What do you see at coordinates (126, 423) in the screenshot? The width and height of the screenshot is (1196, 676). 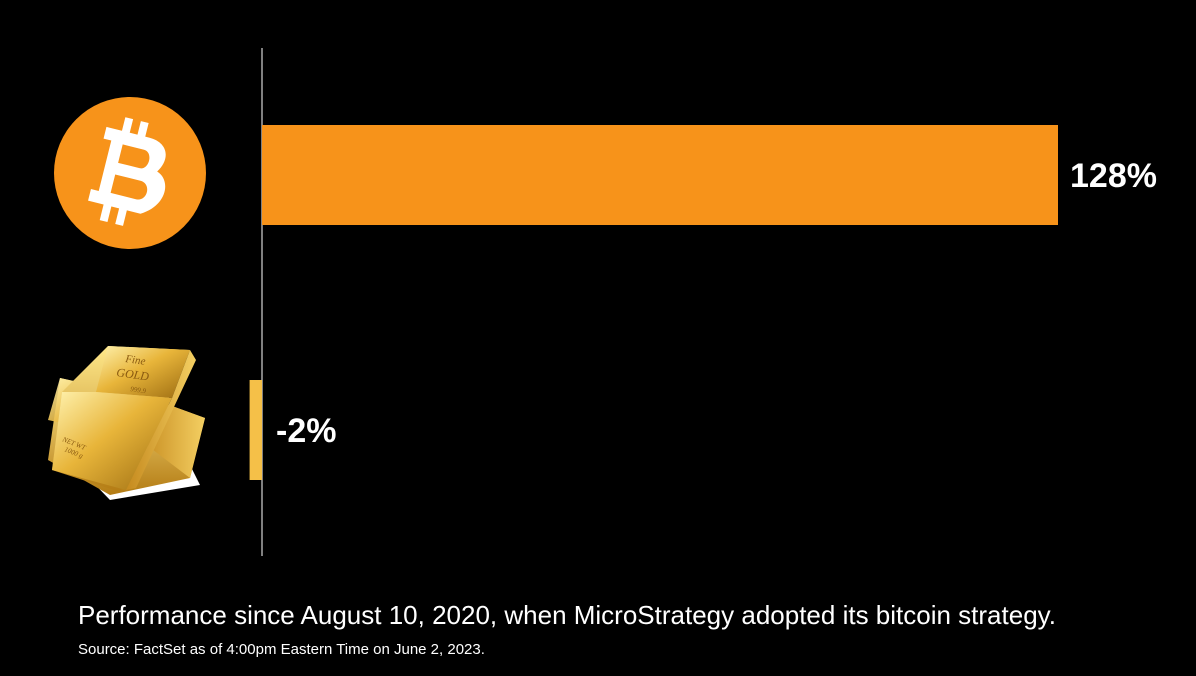 I see `gold-bars-icon: Fine GOLD 999.9 NET WT 1000 g` at bounding box center [126, 423].